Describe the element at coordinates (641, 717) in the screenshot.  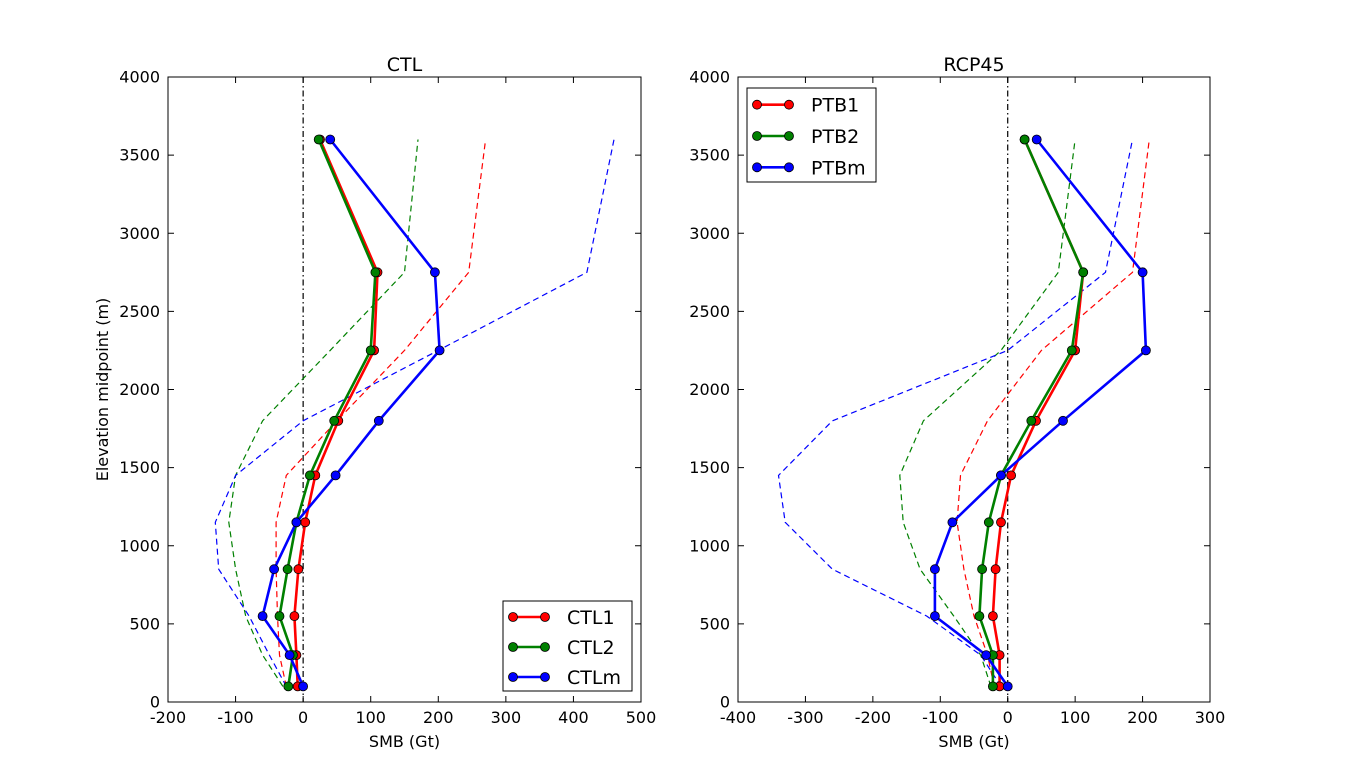
I see `x-tick-label: 500` at that location.